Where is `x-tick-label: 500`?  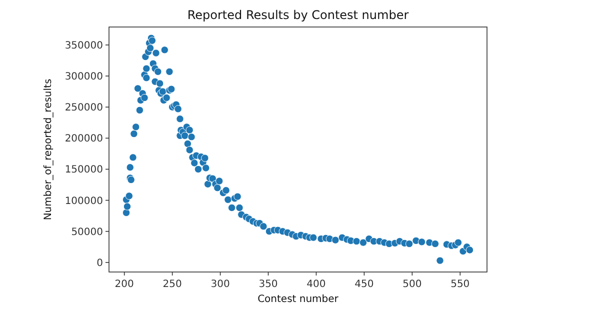 x-tick-label: 500 is located at coordinates (412, 284).